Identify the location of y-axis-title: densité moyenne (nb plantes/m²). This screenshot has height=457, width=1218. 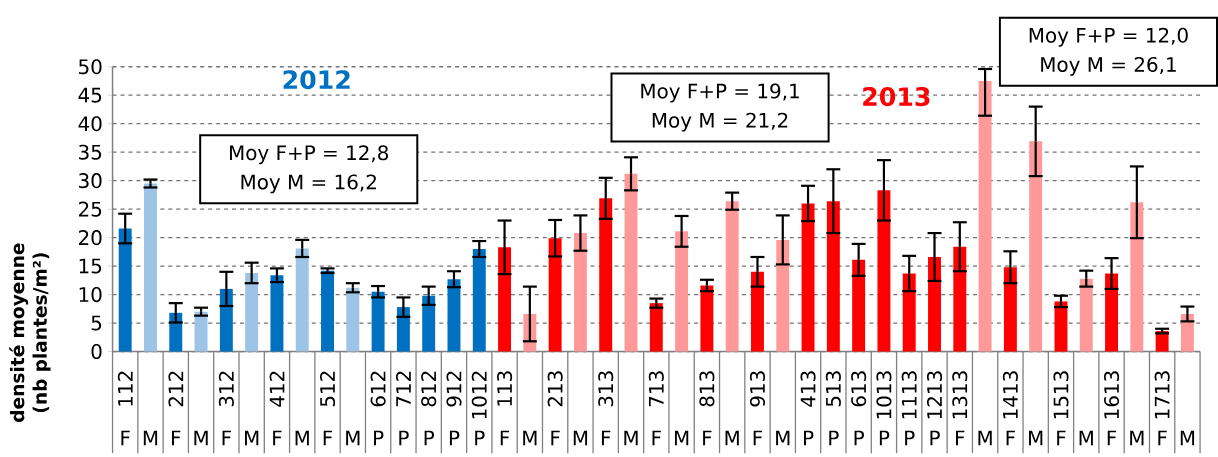
(30, 333).